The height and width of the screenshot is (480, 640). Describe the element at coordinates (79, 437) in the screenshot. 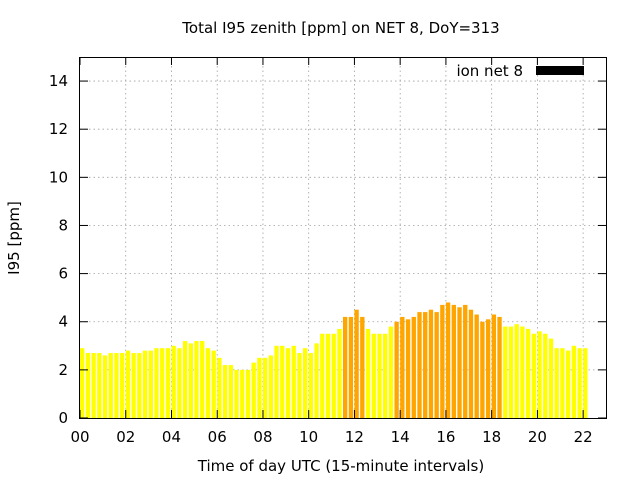

I see `x-tick-label: 00` at that location.